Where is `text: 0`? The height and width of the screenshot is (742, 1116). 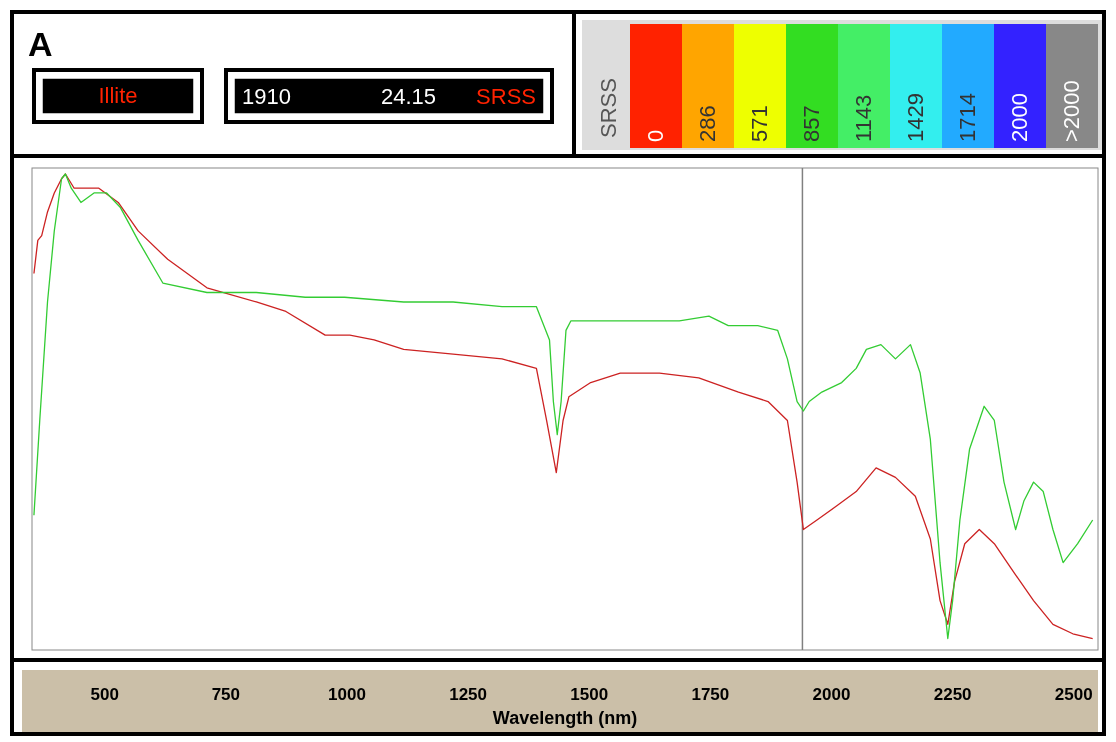
text: 0 is located at coordinates (655, 135).